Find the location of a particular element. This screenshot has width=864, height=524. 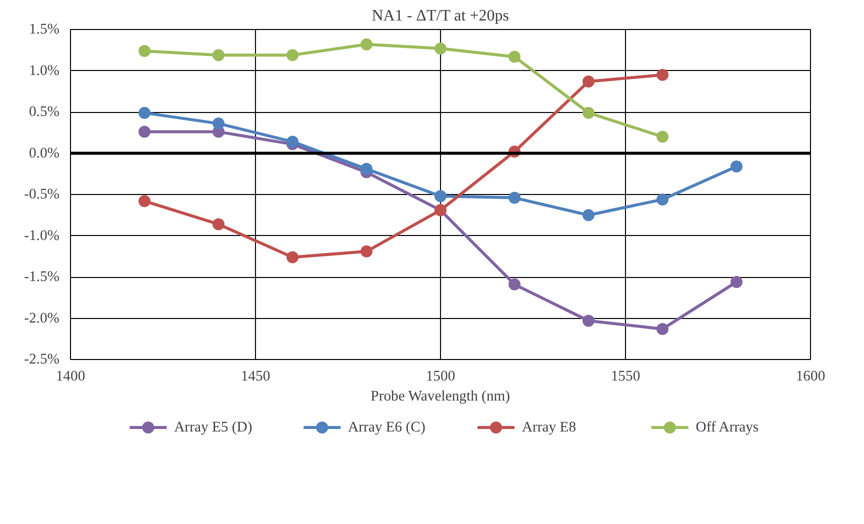

legend-label: Off Arrays is located at coordinates (727, 428).